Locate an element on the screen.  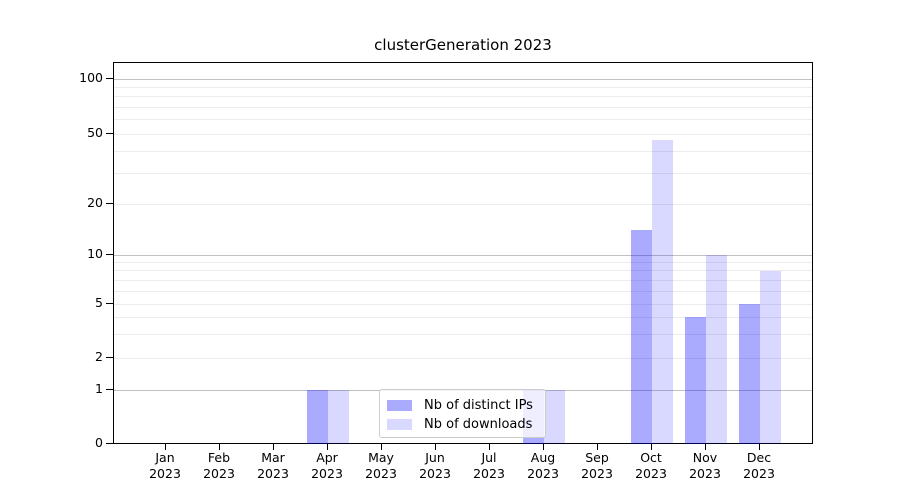
legend-entry: Nb of downloads is located at coordinates (466, 424).